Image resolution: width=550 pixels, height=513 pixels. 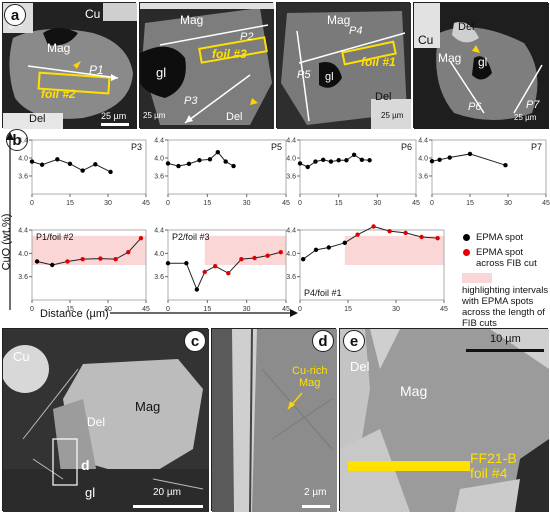 What do you see at coordinates (406, 147) in the screenshot?
I see `chart-title: P6` at bounding box center [406, 147].